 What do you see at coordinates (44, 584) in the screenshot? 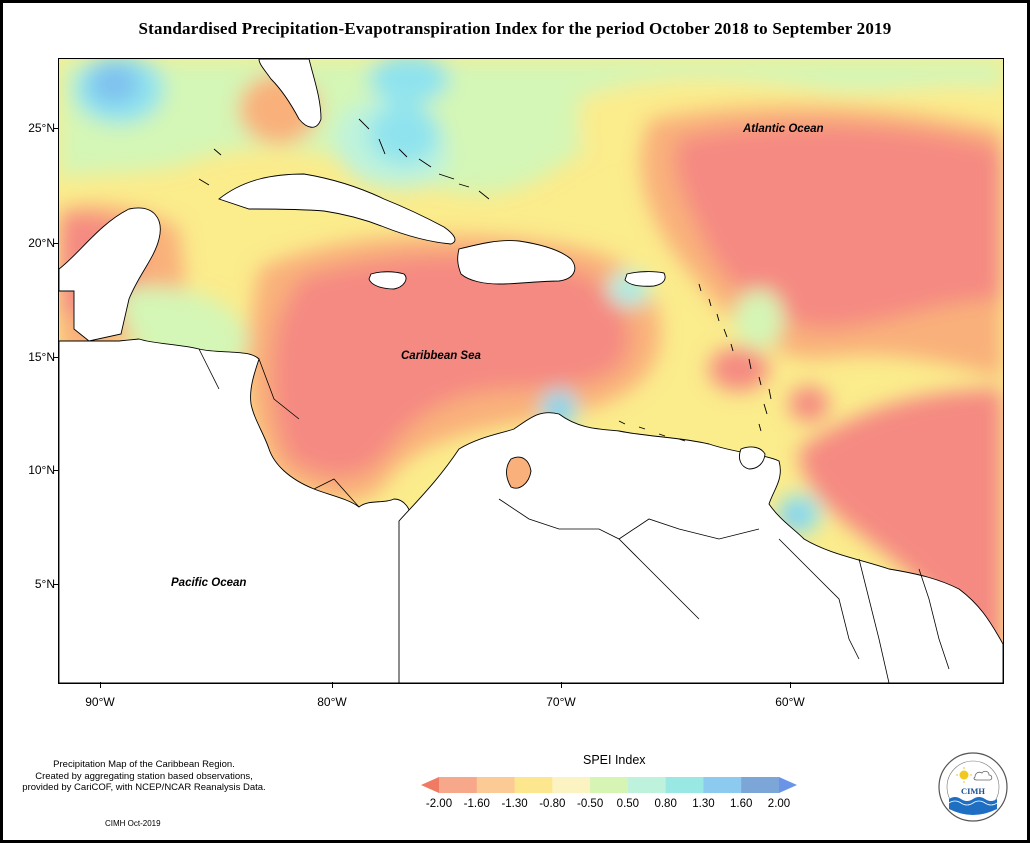
I see `lat-label-5n: 5°N` at bounding box center [44, 584].